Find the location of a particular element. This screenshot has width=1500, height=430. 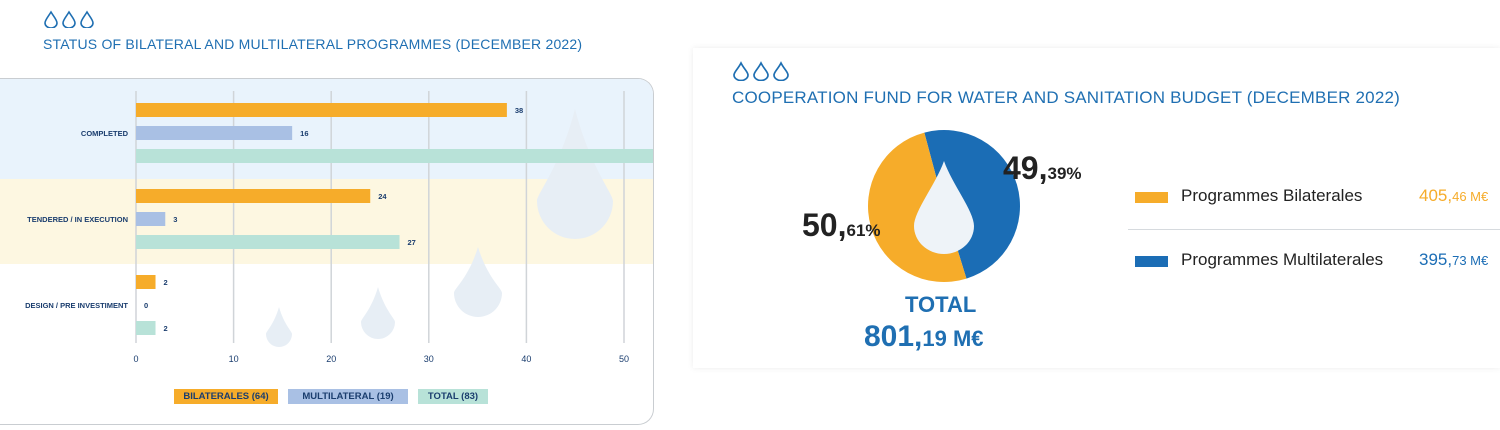

legend-label: Programmes Bilaterales is located at coordinates (1272, 195).